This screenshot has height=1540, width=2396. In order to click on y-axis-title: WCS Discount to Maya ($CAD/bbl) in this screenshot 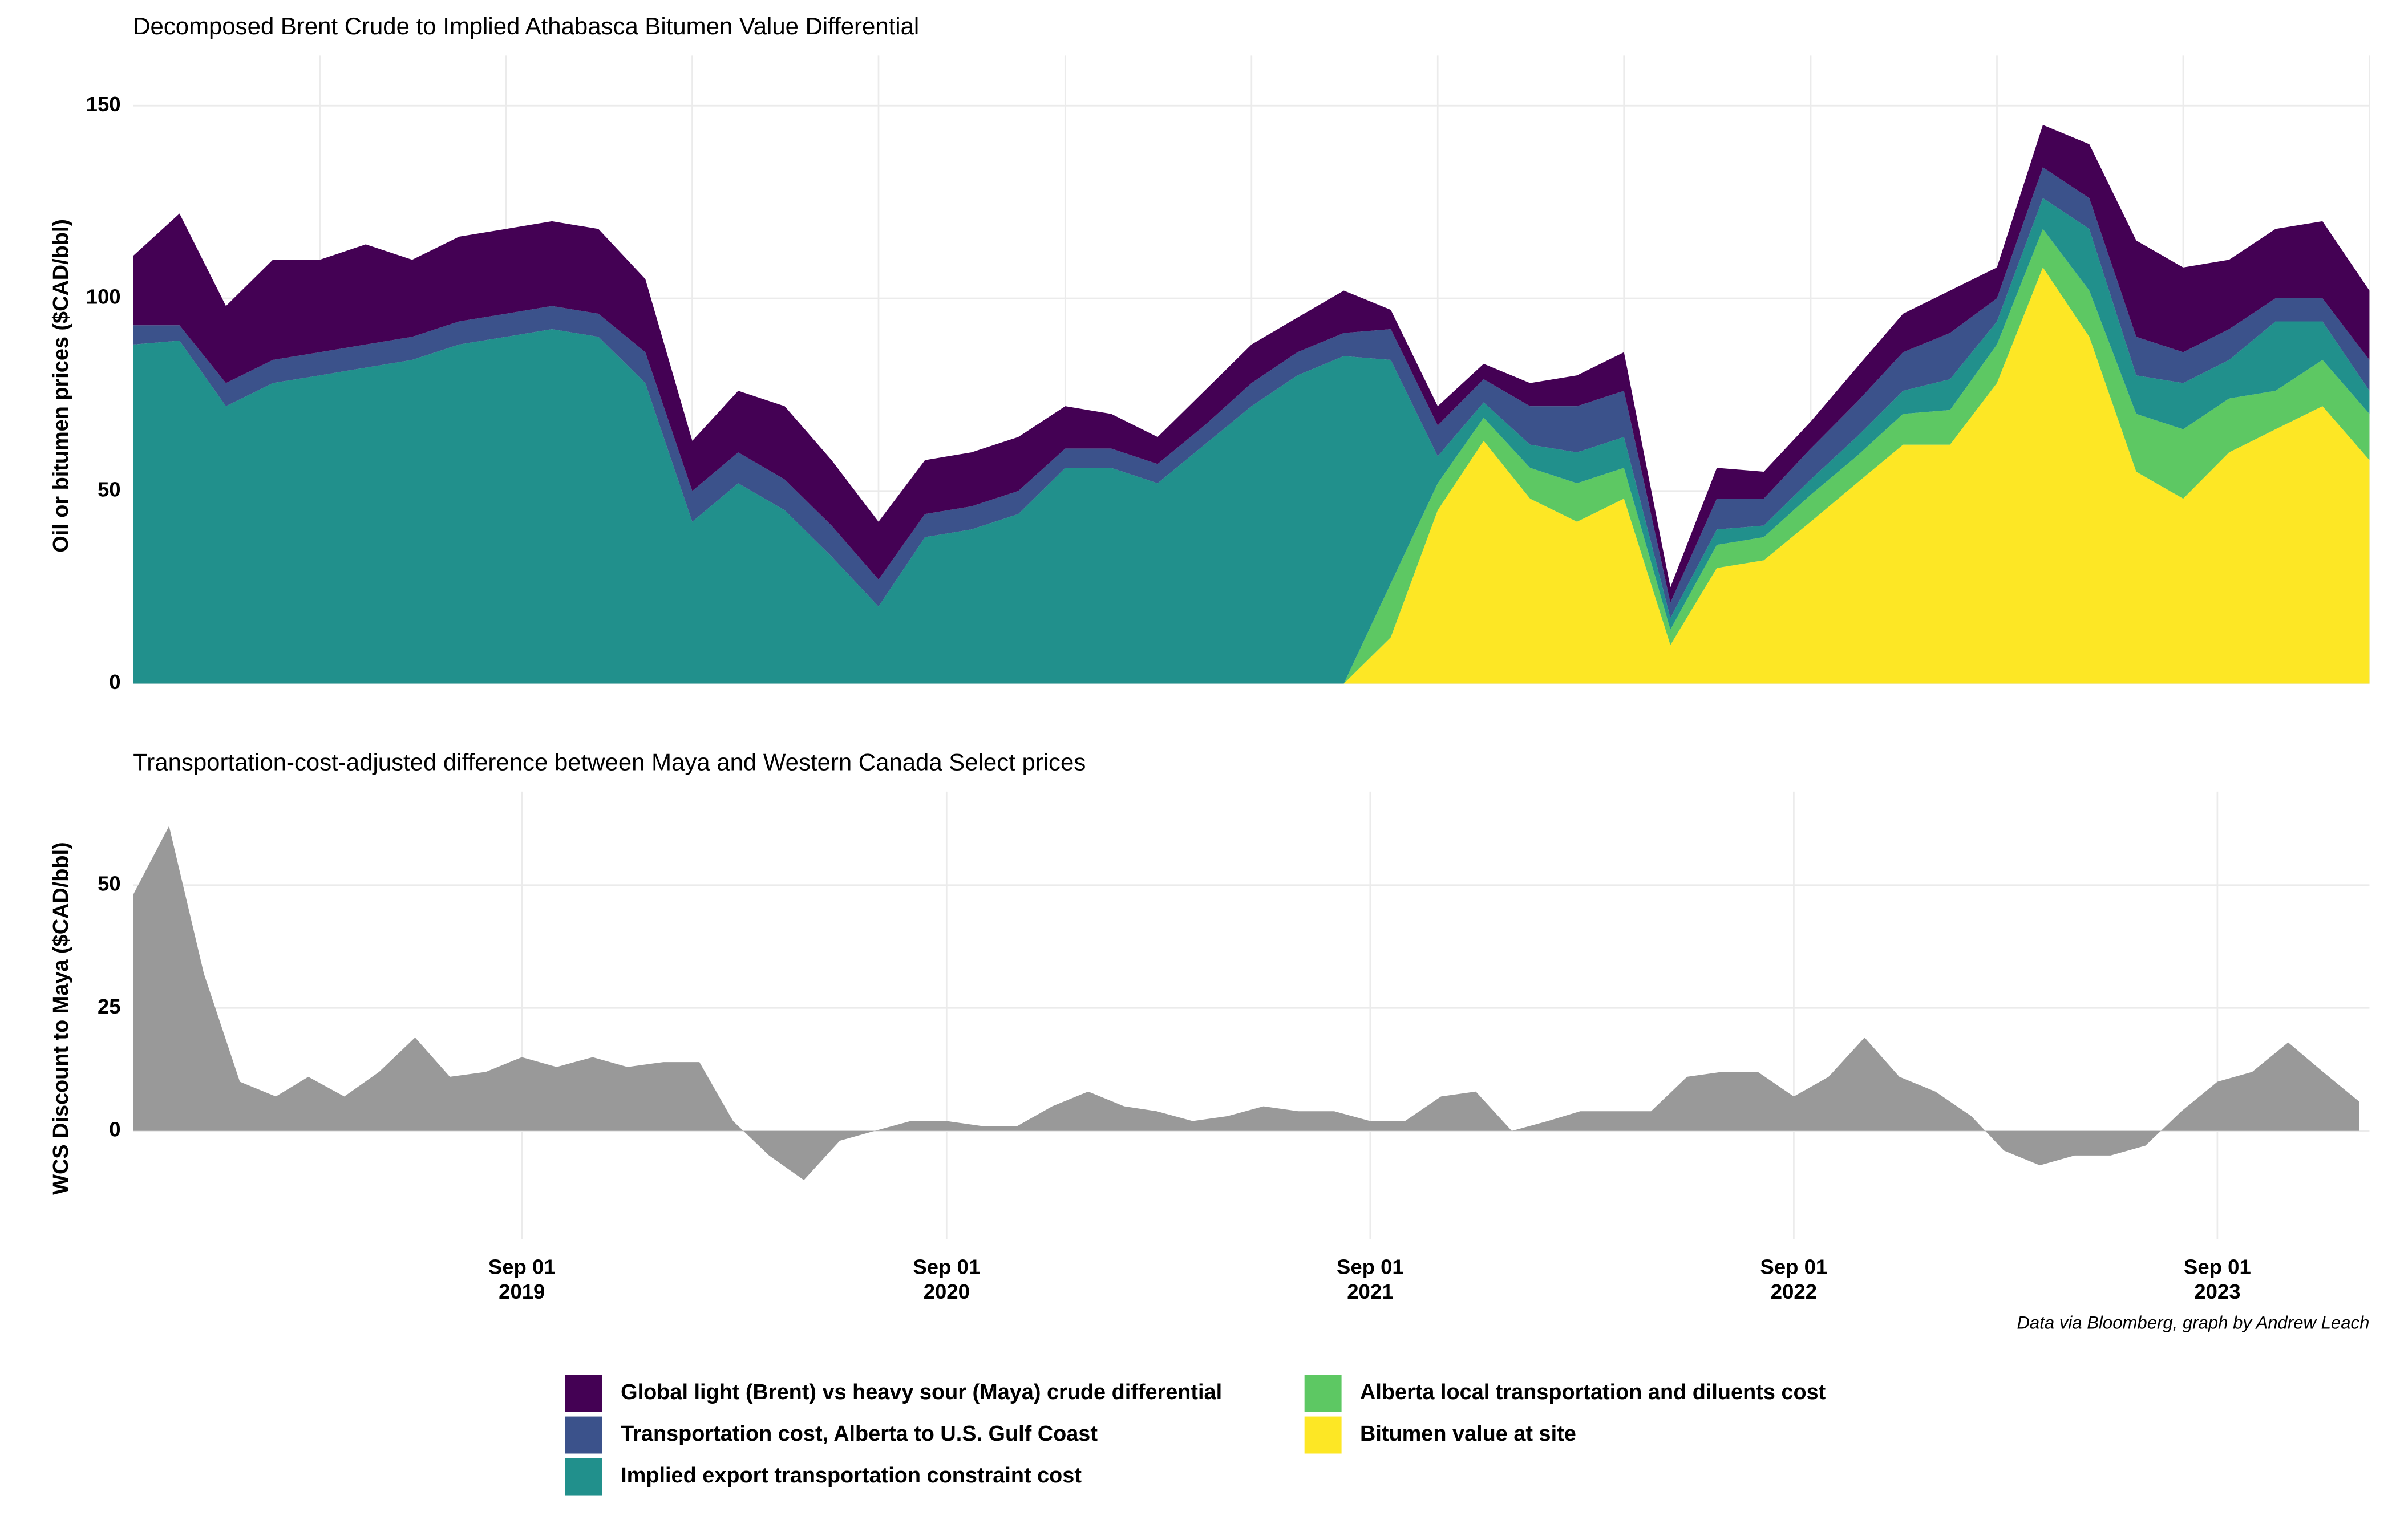, I will do `click(61, 1018)`.